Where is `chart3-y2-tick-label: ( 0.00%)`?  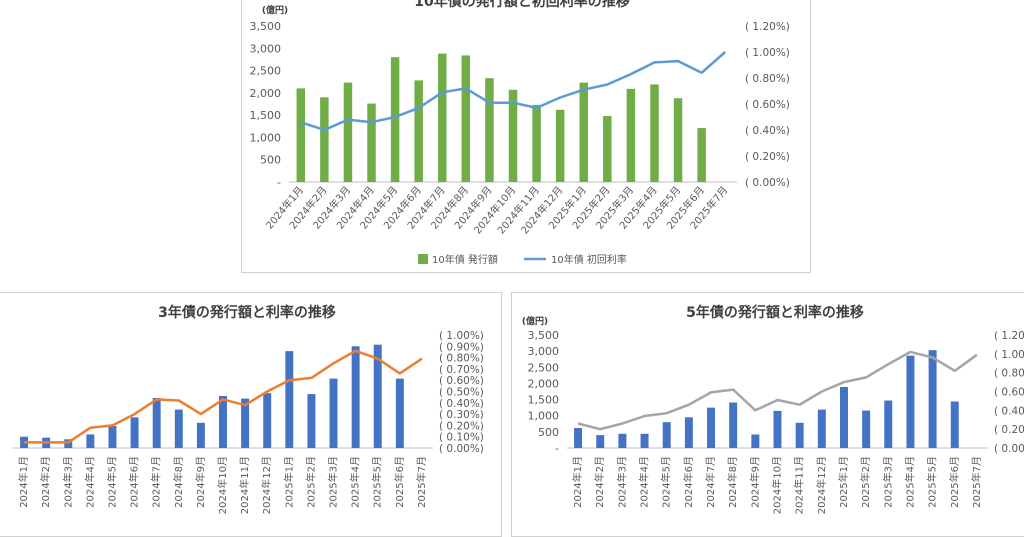
chart3-y2-tick-label: ( 0.00%) is located at coordinates (461, 449).